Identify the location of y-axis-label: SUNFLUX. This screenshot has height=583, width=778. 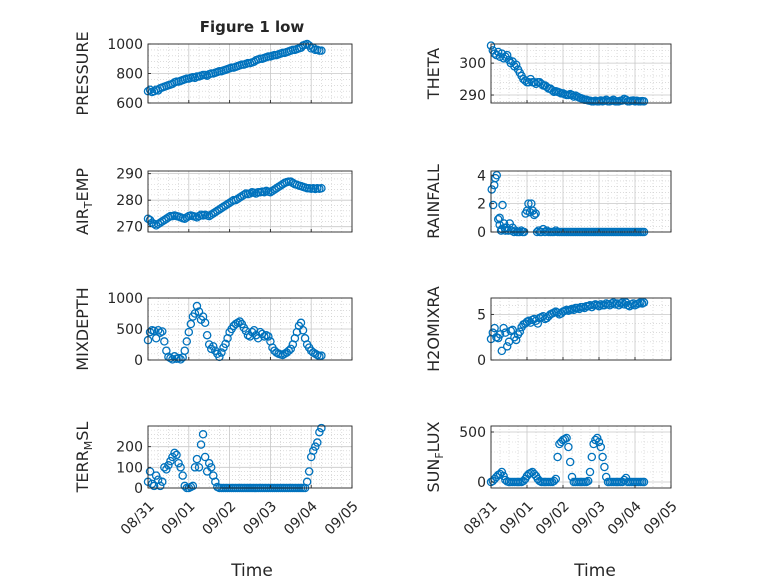
(435, 456).